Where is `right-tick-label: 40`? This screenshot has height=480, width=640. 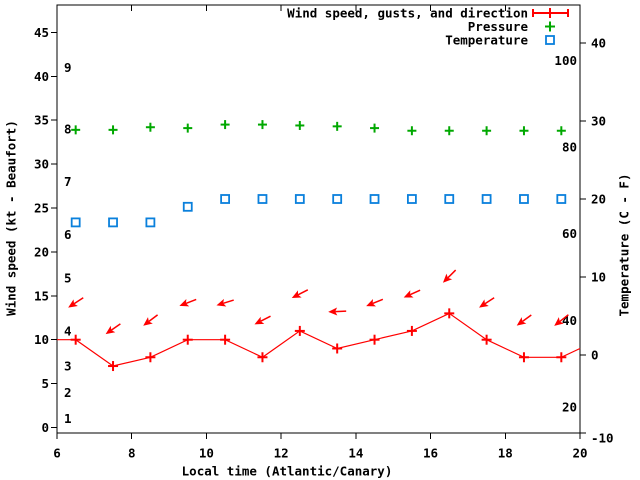
right-tick-label: 40 is located at coordinates (598, 43).